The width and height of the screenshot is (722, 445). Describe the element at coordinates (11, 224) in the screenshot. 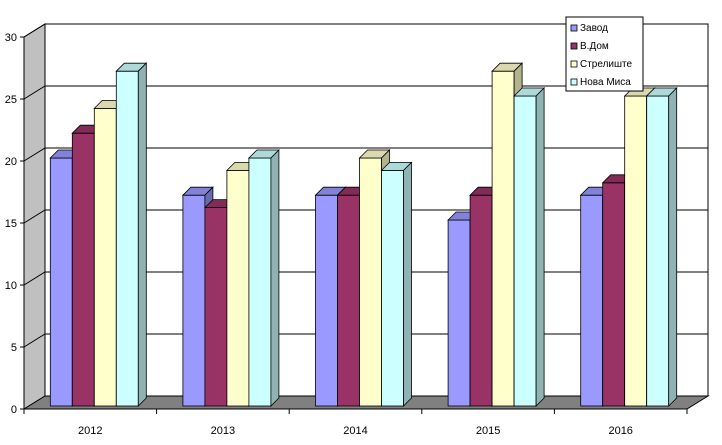

I see `y-tick-label: 15` at that location.